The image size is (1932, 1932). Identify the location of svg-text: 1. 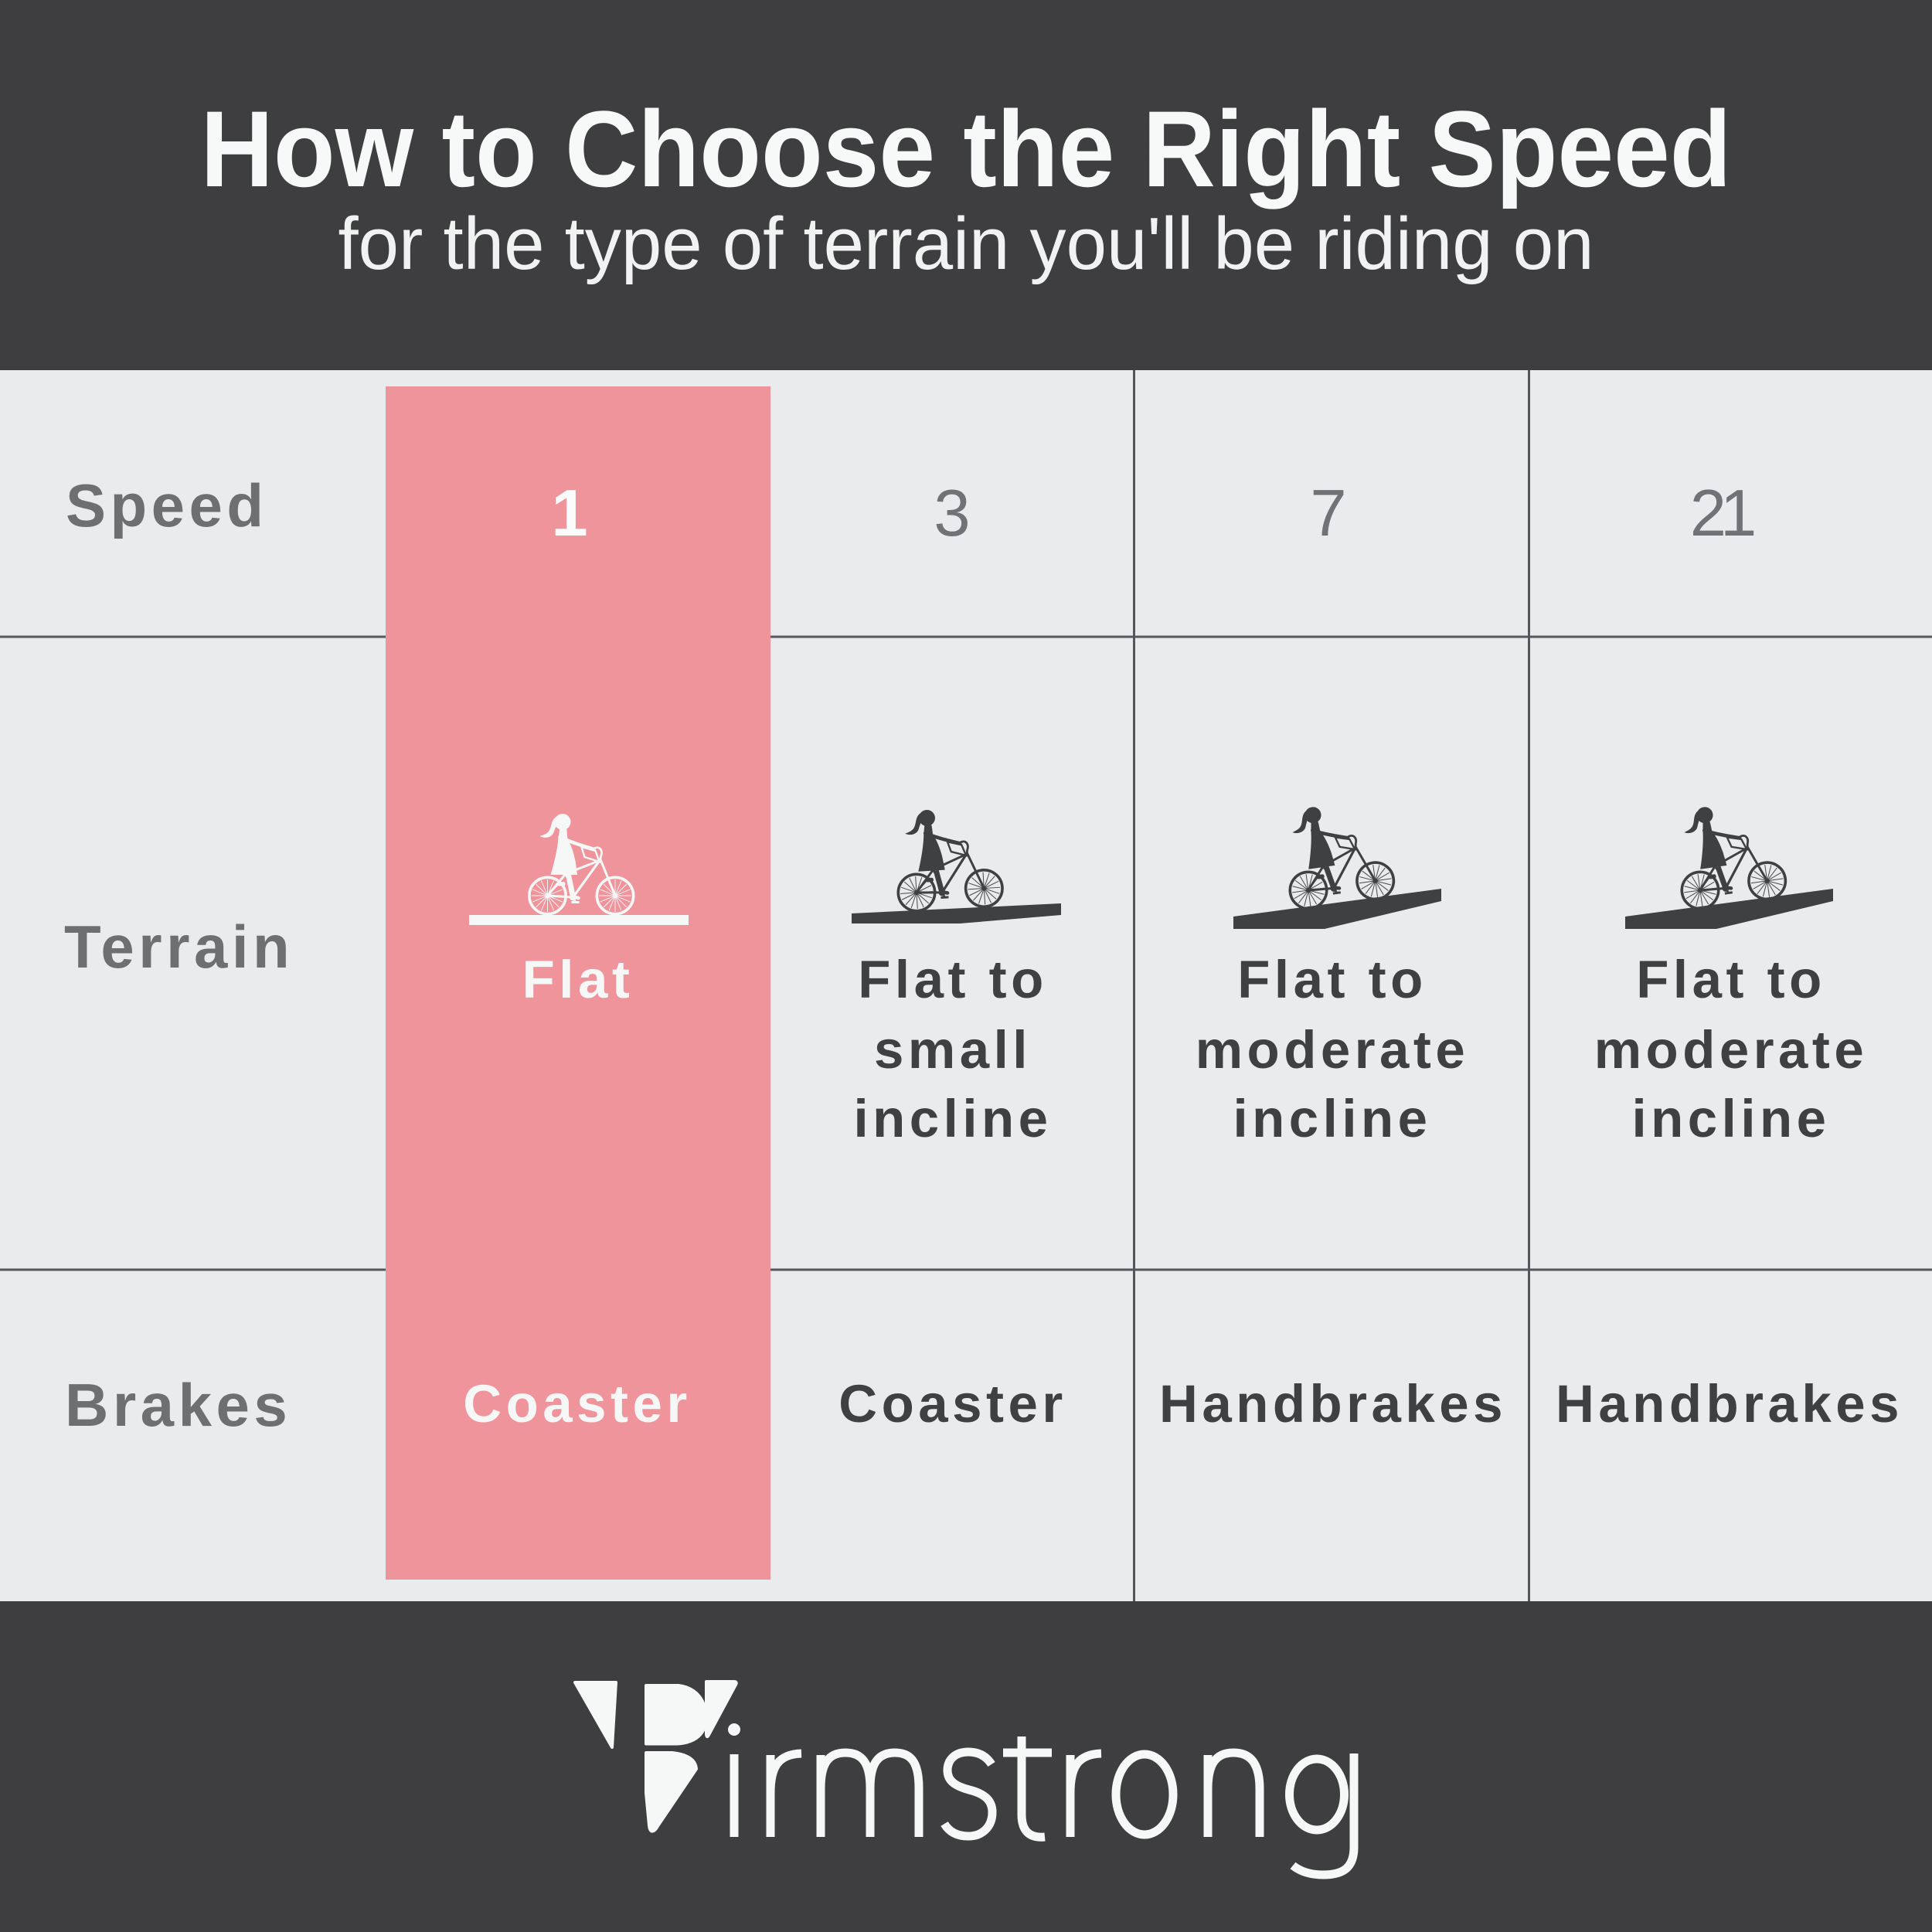
(569, 514).